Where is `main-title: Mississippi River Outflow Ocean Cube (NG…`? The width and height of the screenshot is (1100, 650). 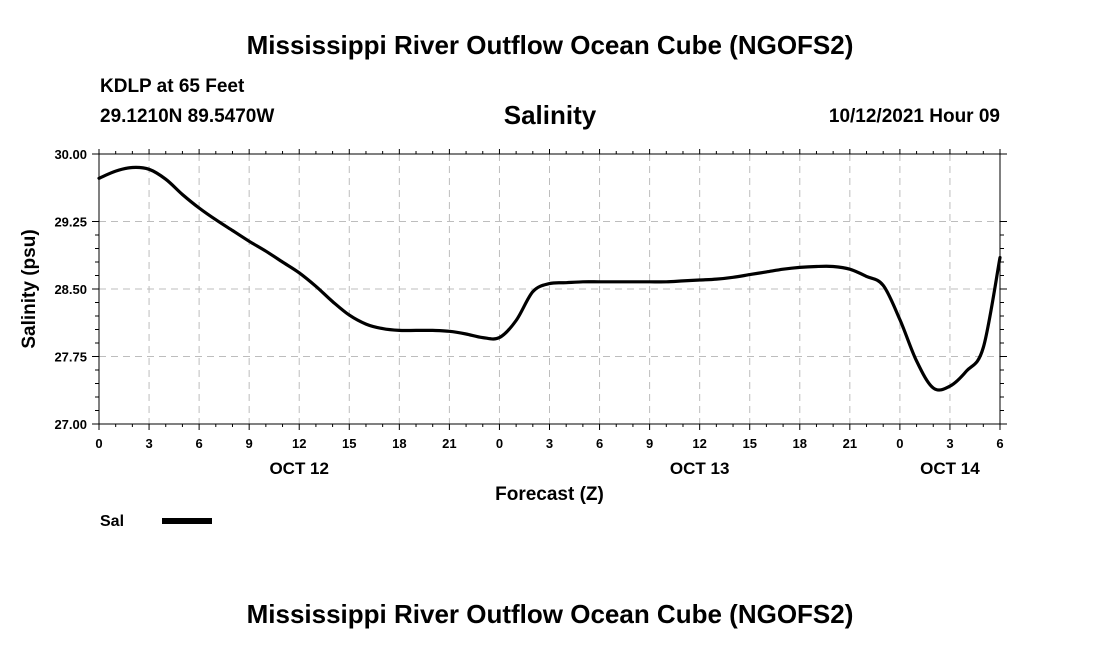
main-title: Mississippi River Outflow Ocean Cube (NG… is located at coordinates (550, 45).